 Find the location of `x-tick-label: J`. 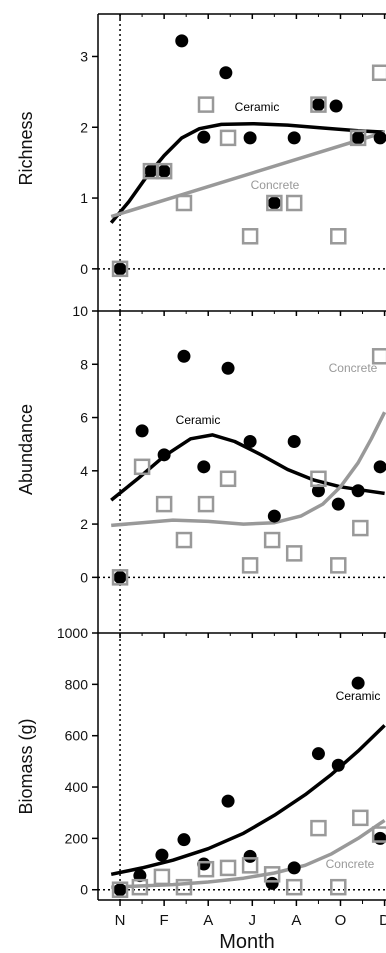

x-tick-label: J is located at coordinates (253, 920).